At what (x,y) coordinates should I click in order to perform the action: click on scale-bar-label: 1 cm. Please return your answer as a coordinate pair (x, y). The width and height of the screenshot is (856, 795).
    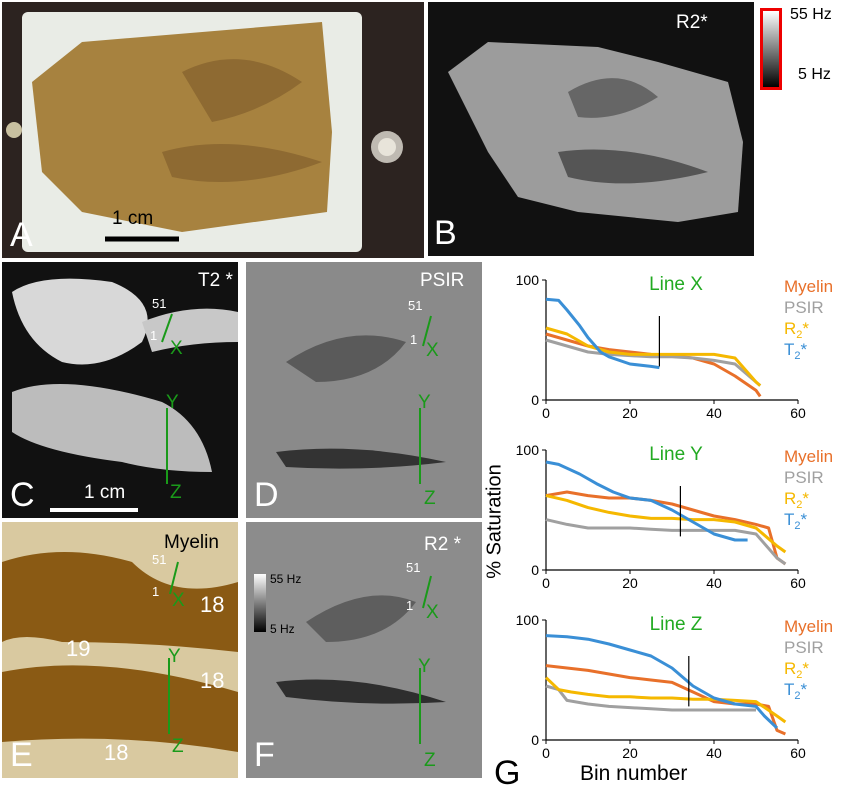
    Looking at the image, I should click on (133, 218).